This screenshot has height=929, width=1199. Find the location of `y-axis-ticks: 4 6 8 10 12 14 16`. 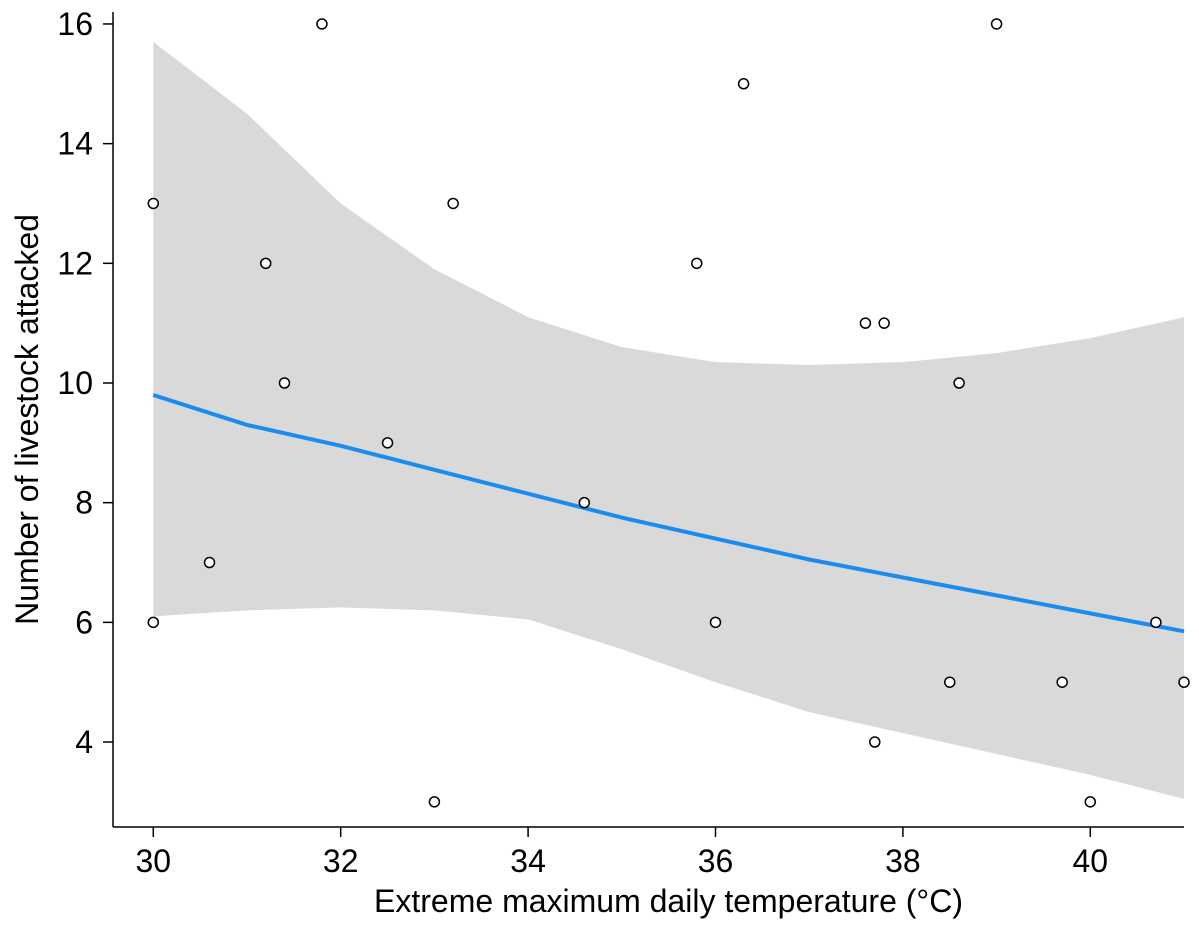

y-axis-ticks: 4 6 8 10 12 14 16 is located at coordinates (85, 383).